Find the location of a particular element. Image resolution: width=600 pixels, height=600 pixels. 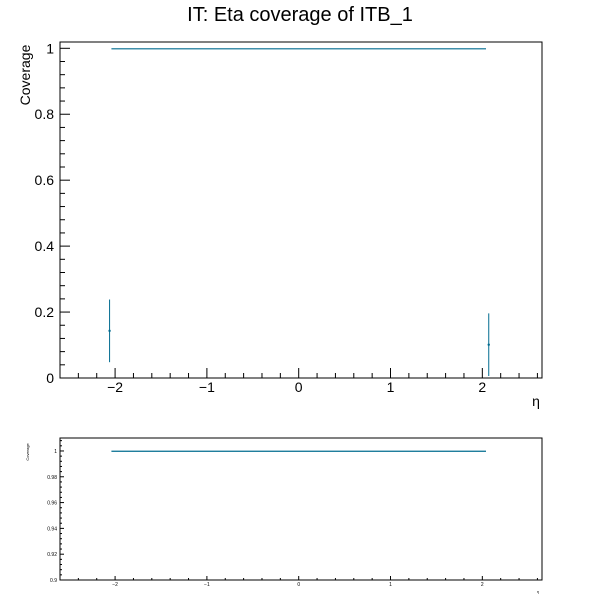

y-tick-label: 0.4 is located at coordinates (45, 246).